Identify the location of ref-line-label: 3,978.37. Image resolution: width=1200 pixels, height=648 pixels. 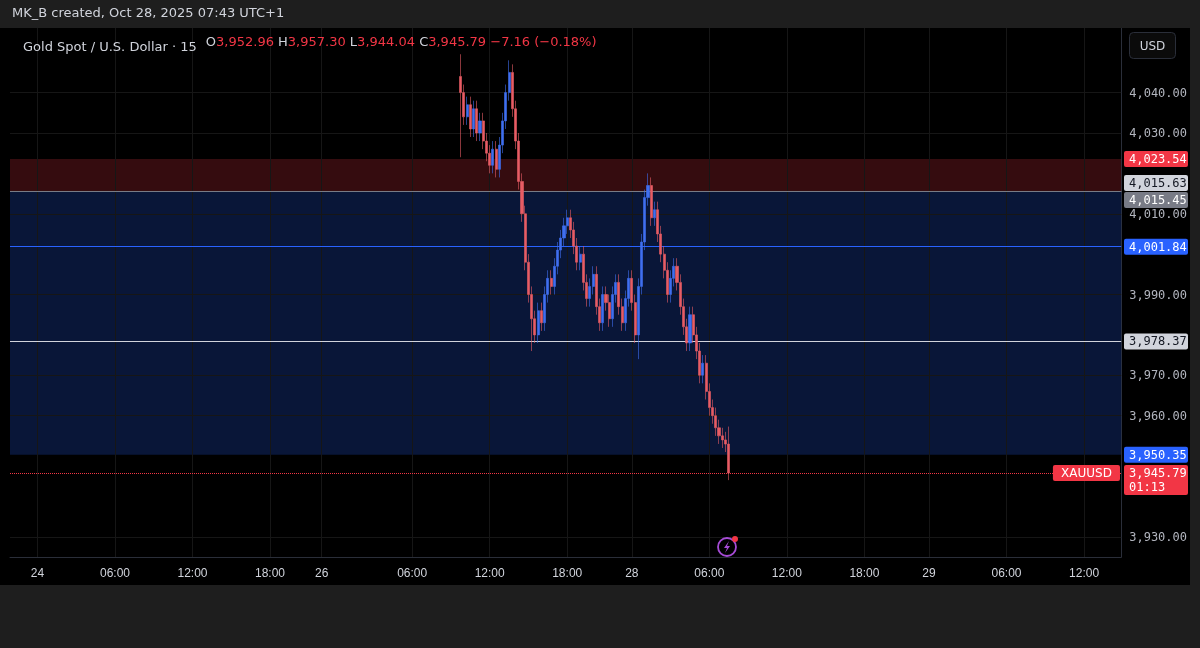
(1158, 341).